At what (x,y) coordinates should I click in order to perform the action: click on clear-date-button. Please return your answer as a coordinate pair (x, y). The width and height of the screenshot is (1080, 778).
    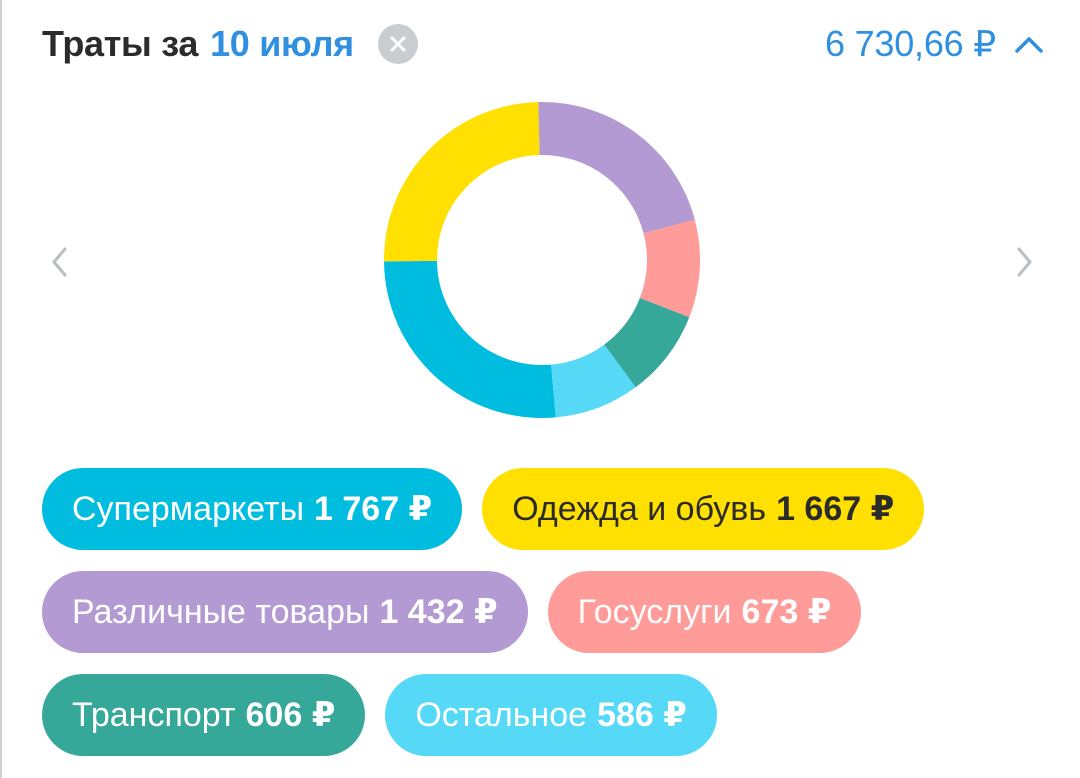
    Looking at the image, I should click on (397, 44).